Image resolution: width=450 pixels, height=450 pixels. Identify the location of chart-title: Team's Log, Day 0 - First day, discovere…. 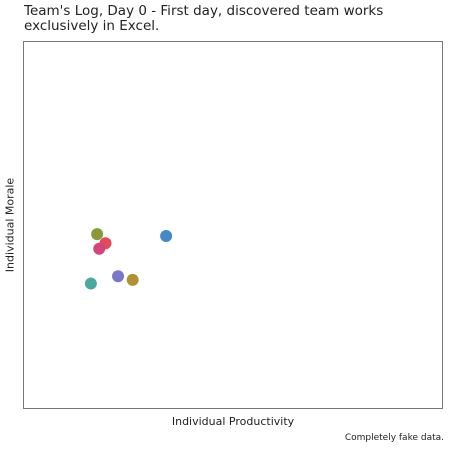
(204, 18).